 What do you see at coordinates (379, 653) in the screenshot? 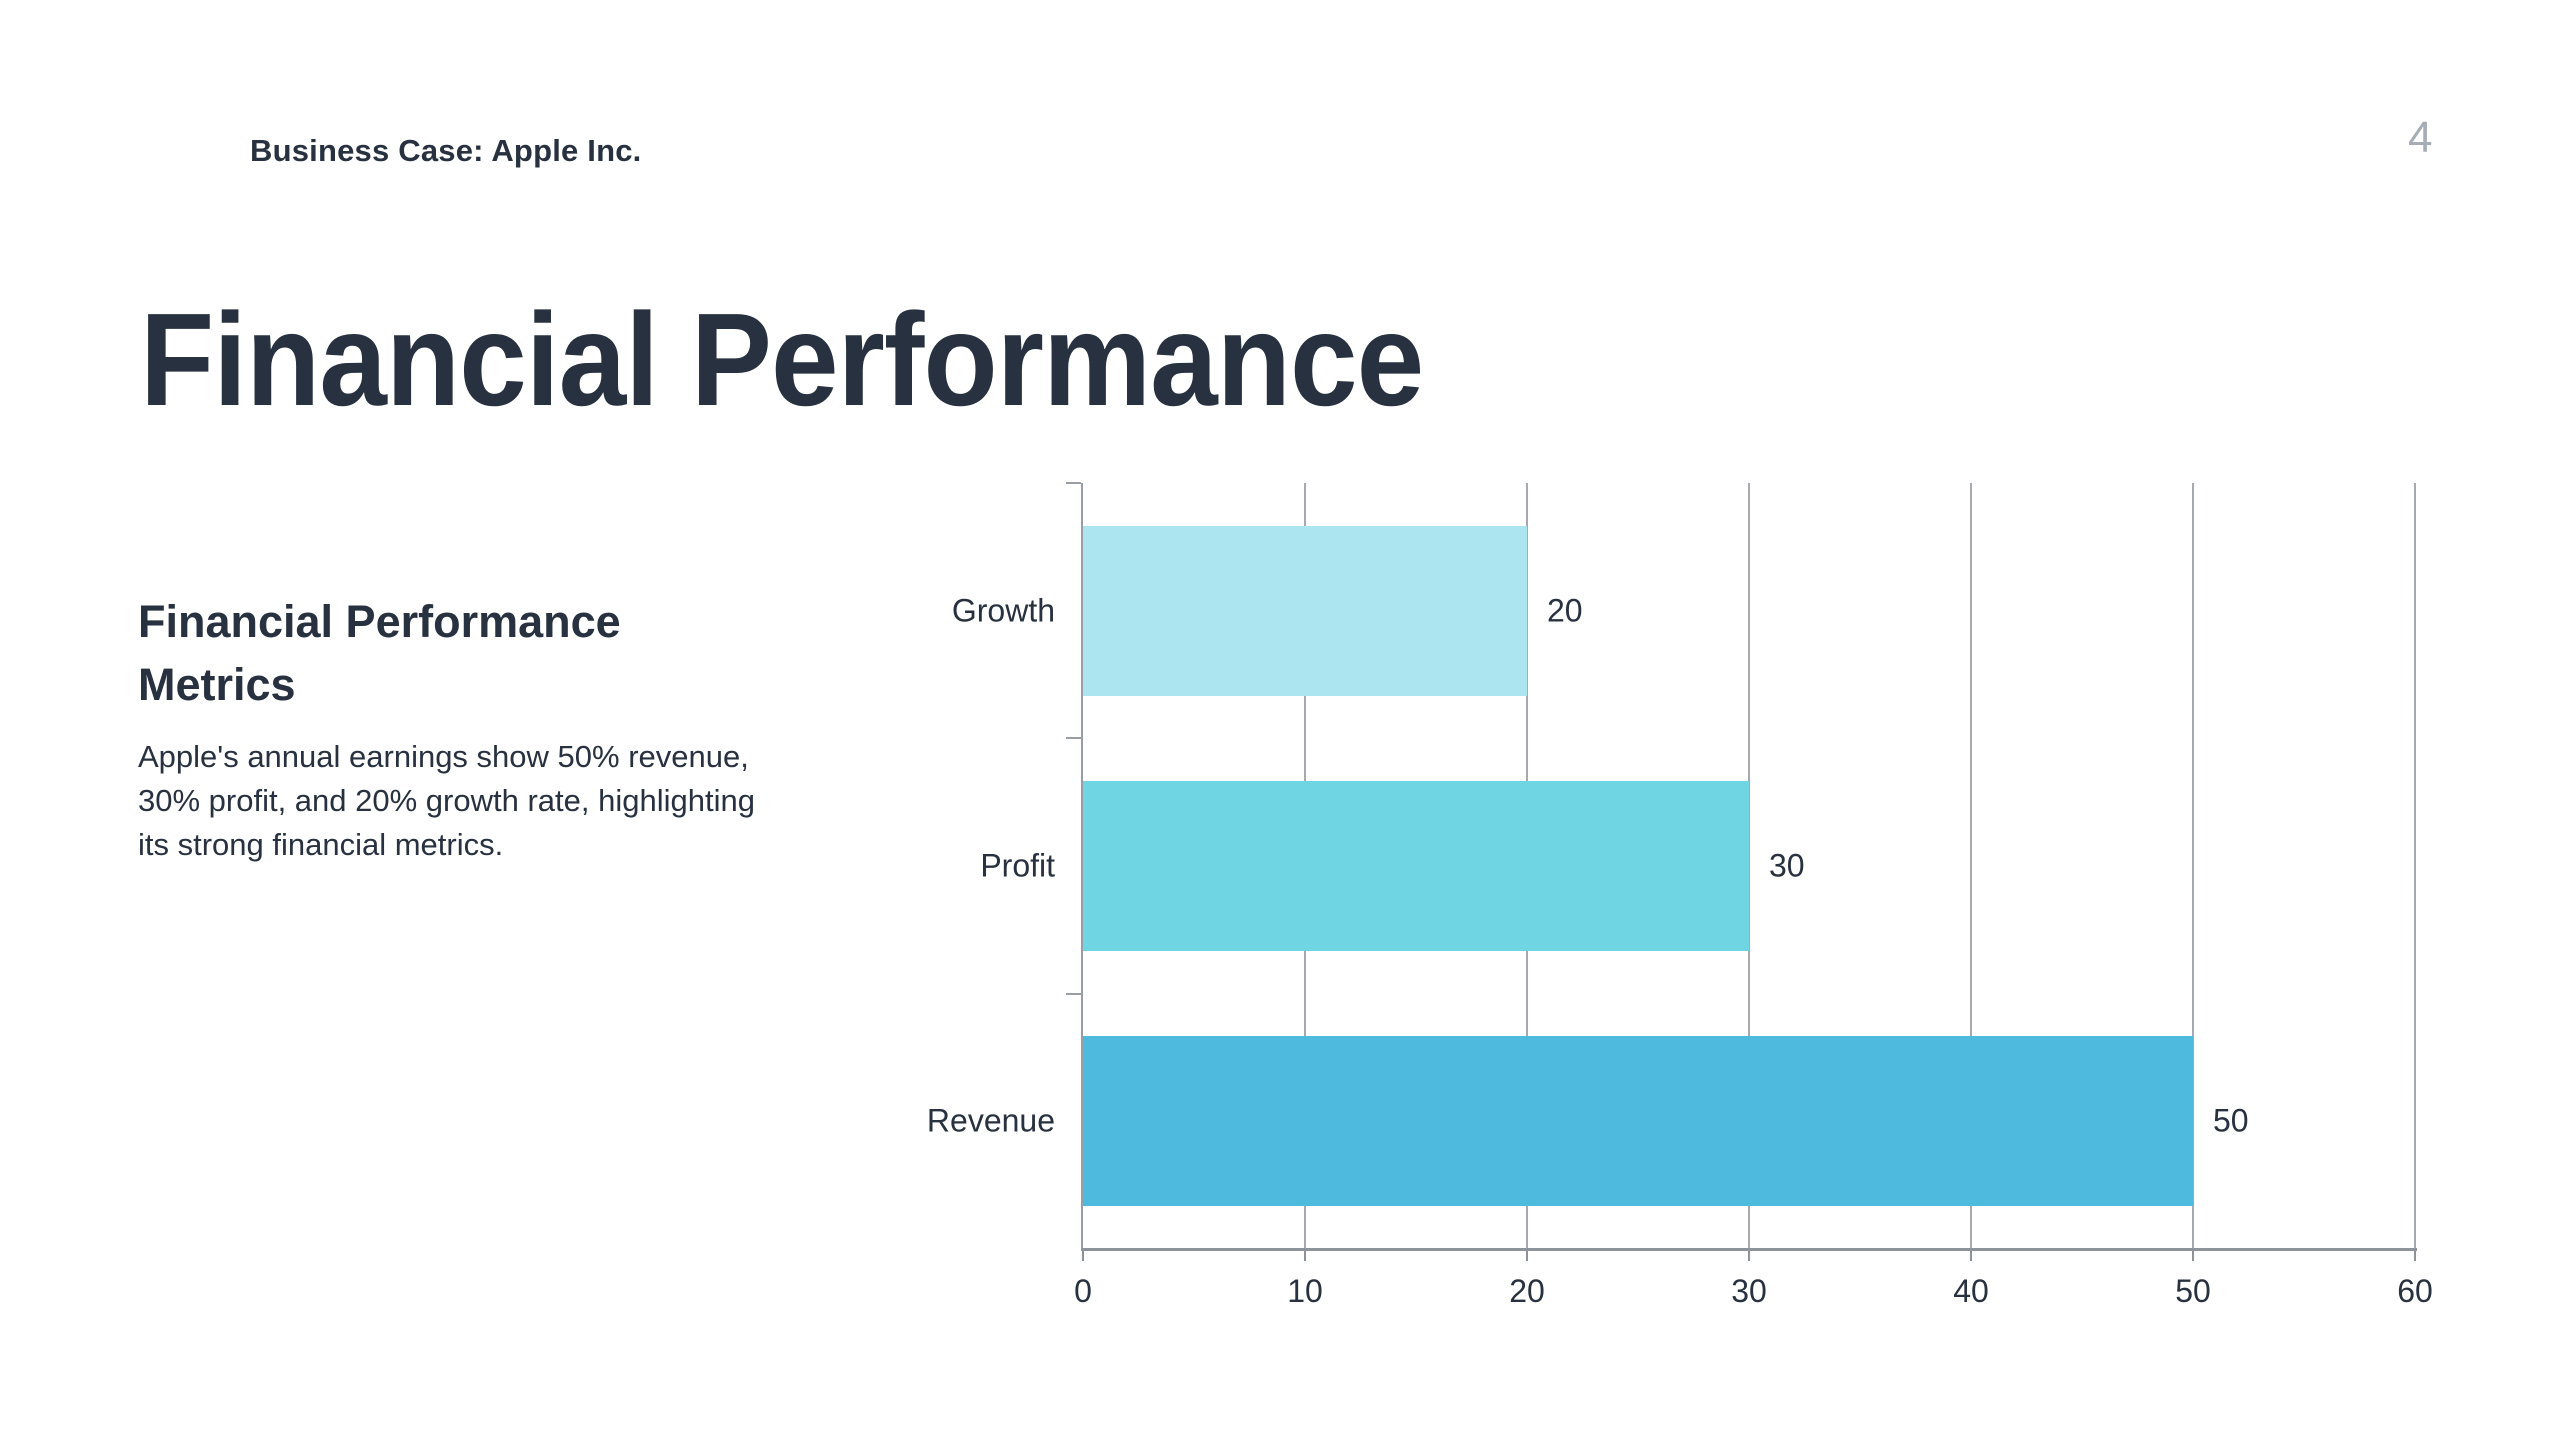
I see `section-heading: Financial Performance Metrics` at bounding box center [379, 653].